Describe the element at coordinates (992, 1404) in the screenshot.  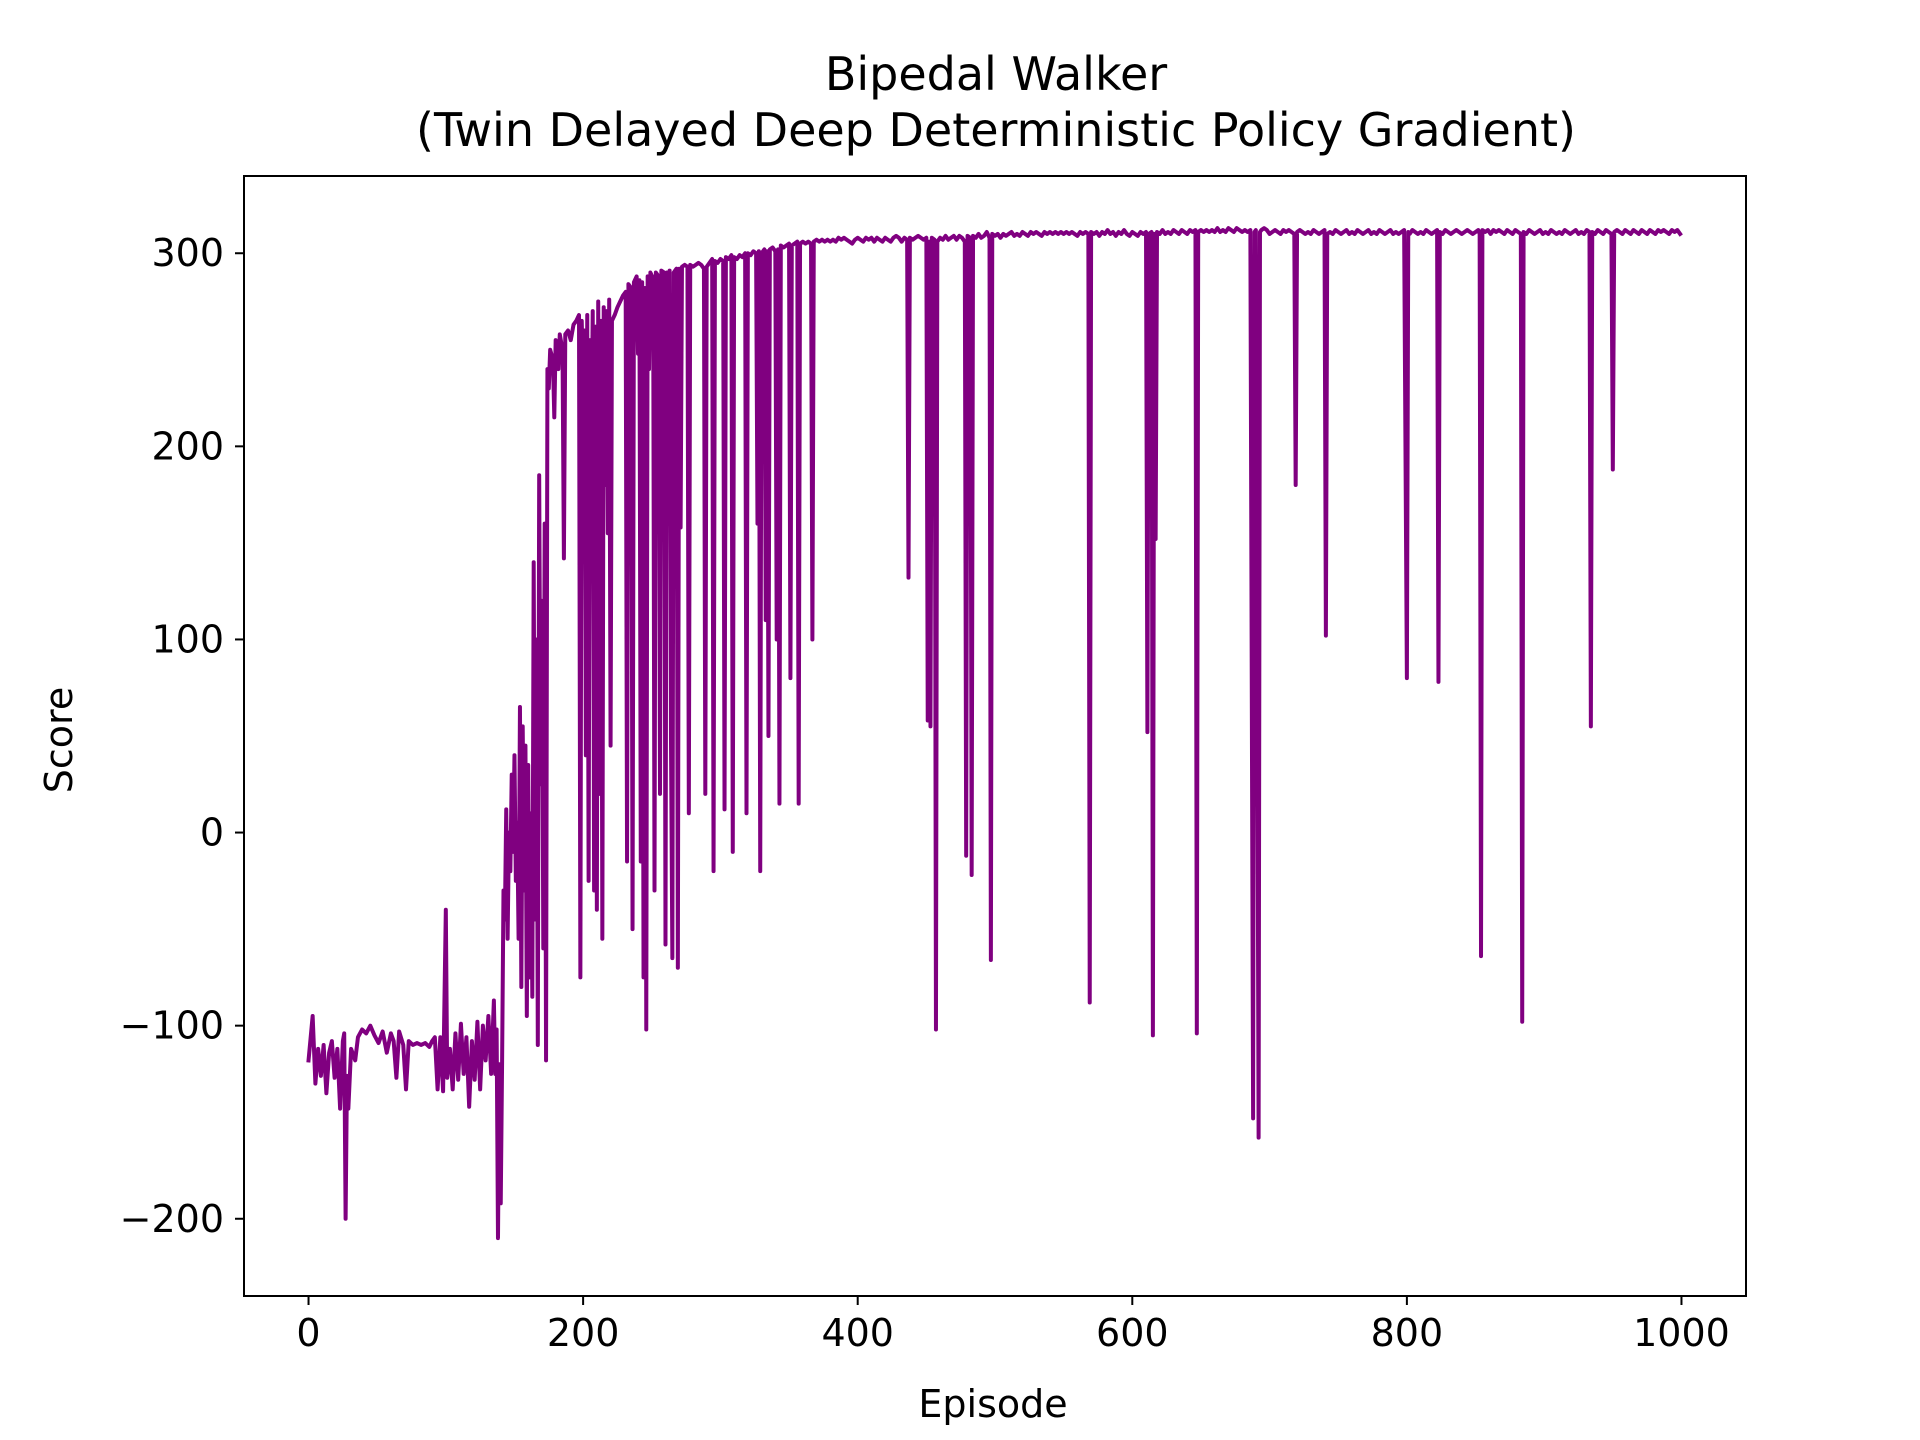
I see `x-axis-label: Episode` at that location.